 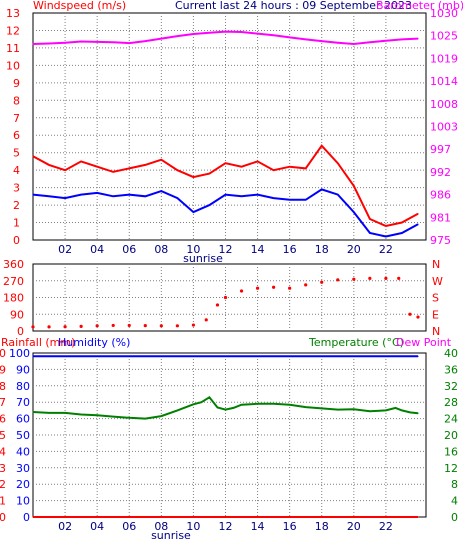 I want to click on climate-x-tick-0: 02, so click(x=65, y=526).